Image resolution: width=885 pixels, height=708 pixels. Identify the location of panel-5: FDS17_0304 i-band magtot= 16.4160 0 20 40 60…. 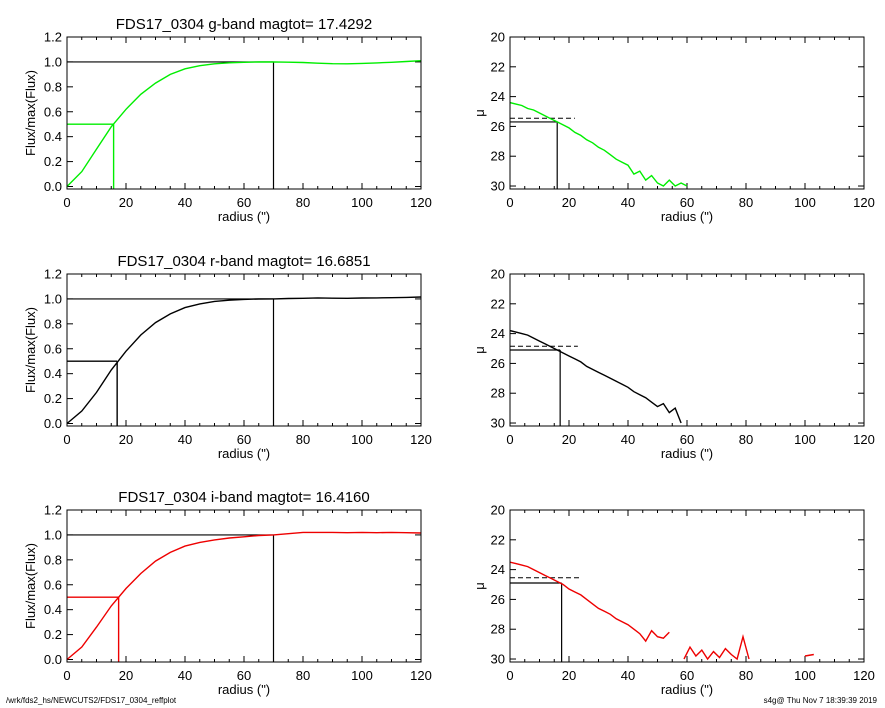
(227, 593).